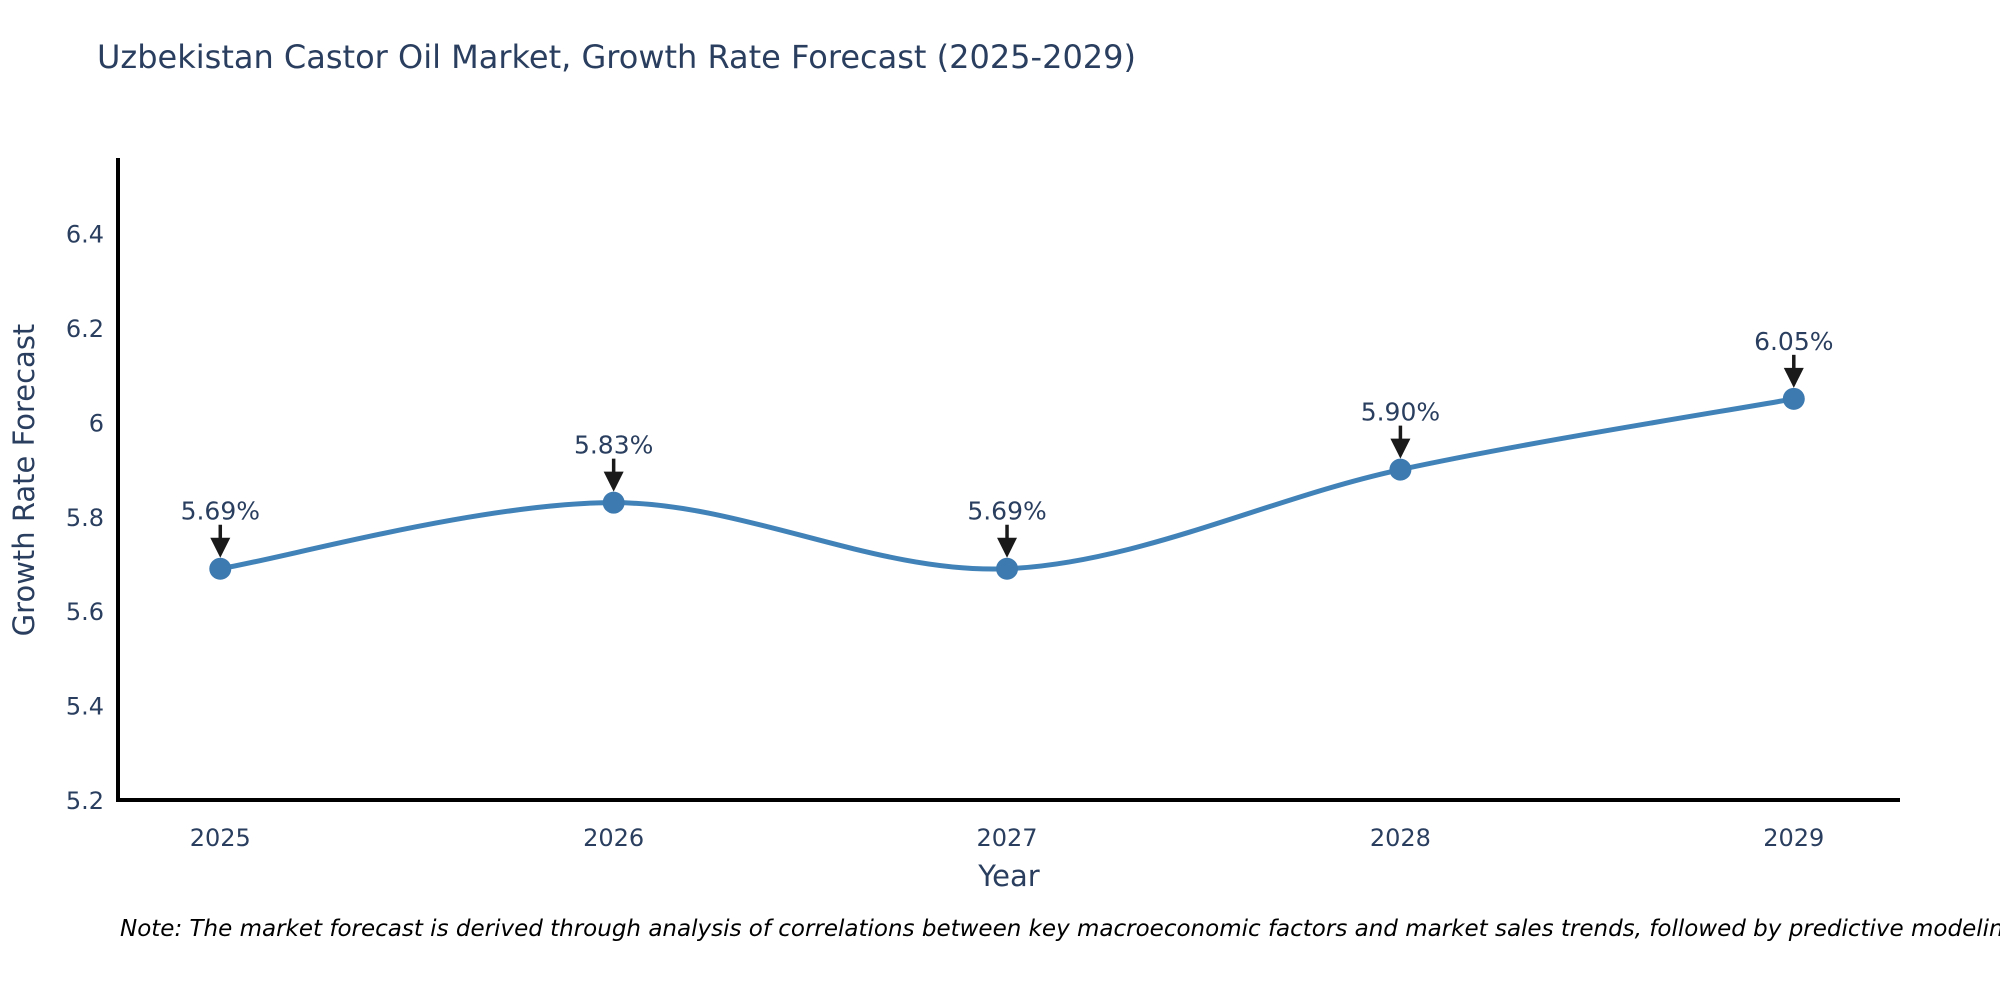 This screenshot has width=2000, height=1000. Describe the element at coordinates (1793, 341) in the screenshot. I see `data-point-label: 6.05%` at that location.